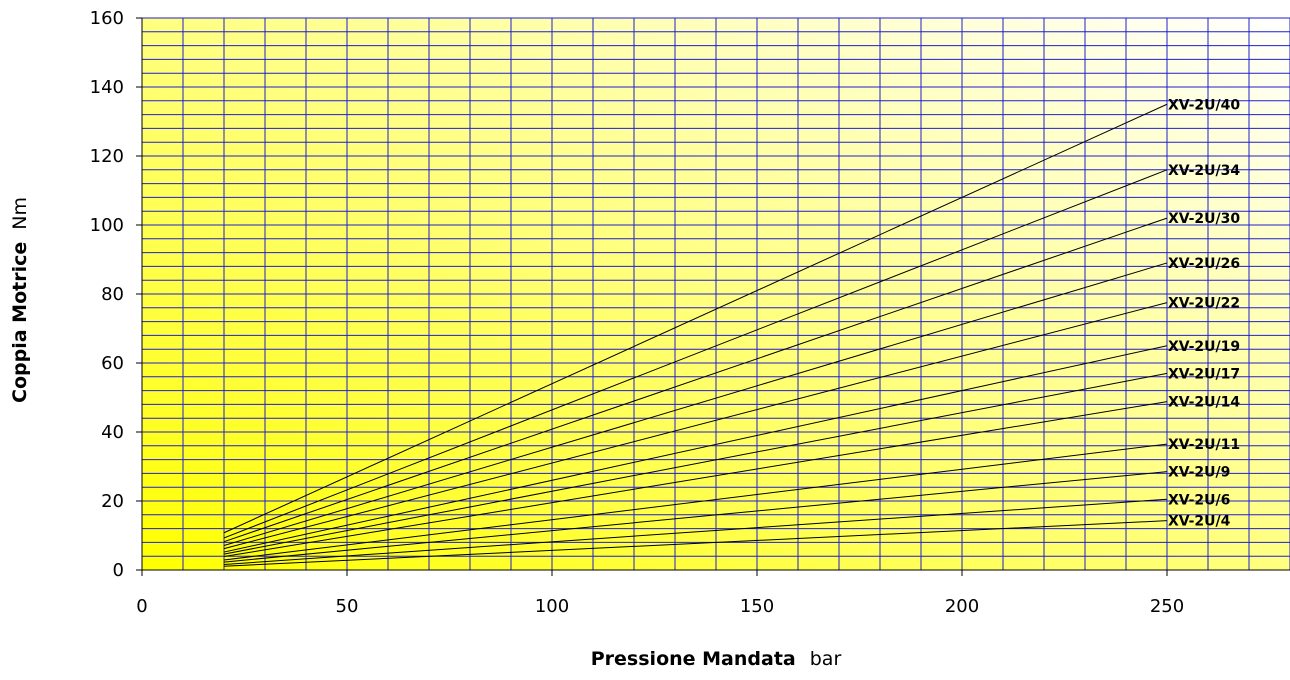 Image resolution: width=1290 pixels, height=680 pixels. Describe the element at coordinates (1204, 445) in the screenshot. I see `series-label: XV-2U/11` at that location.